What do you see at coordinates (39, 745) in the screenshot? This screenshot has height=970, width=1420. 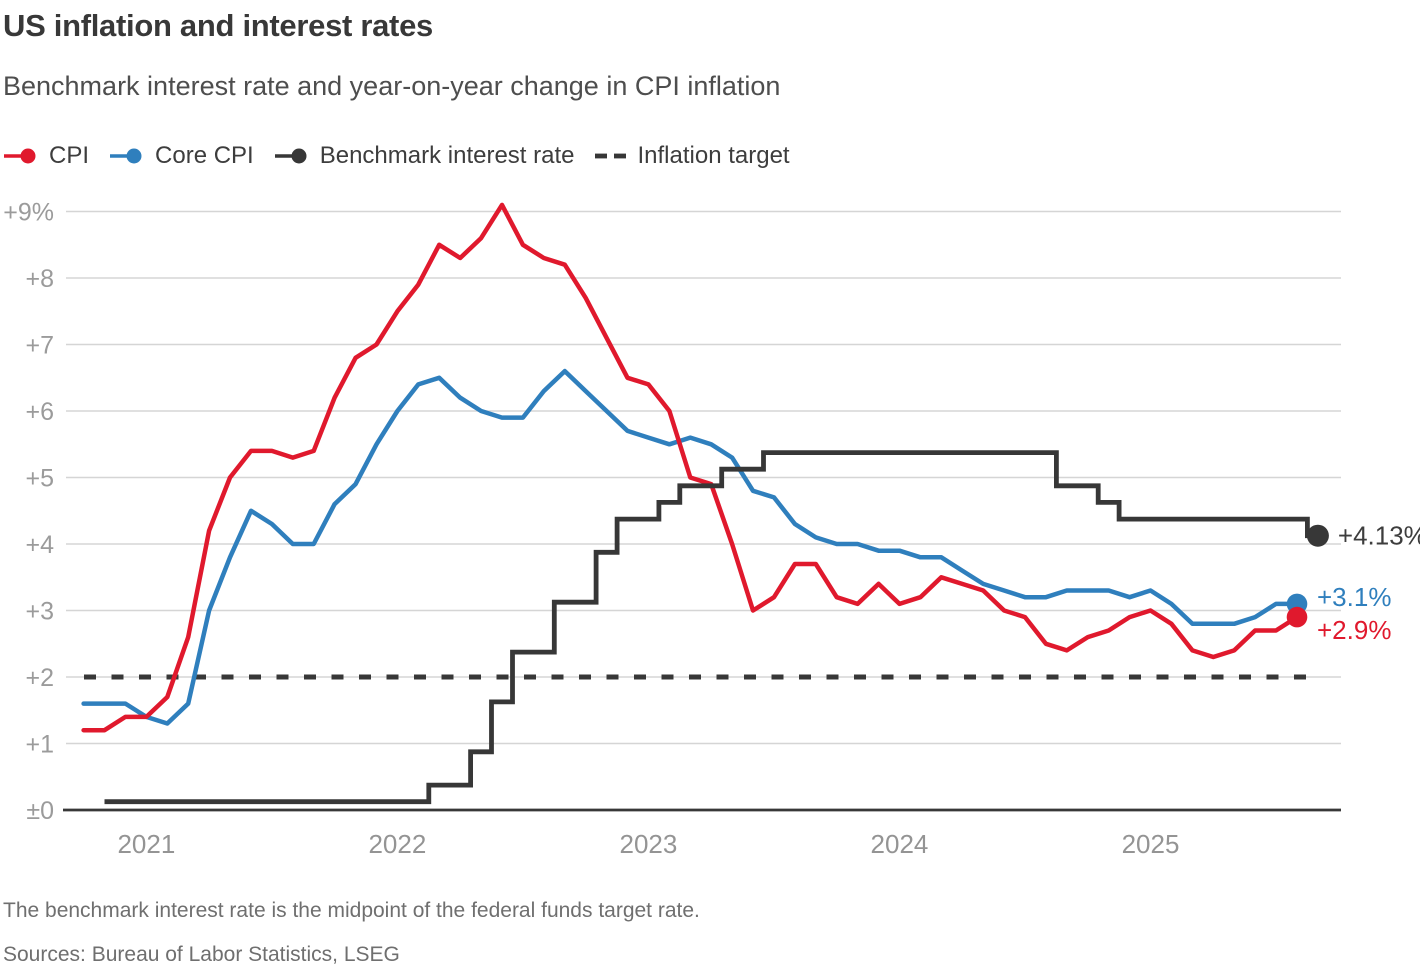 I see `y-tick-label-1: +1` at bounding box center [39, 745].